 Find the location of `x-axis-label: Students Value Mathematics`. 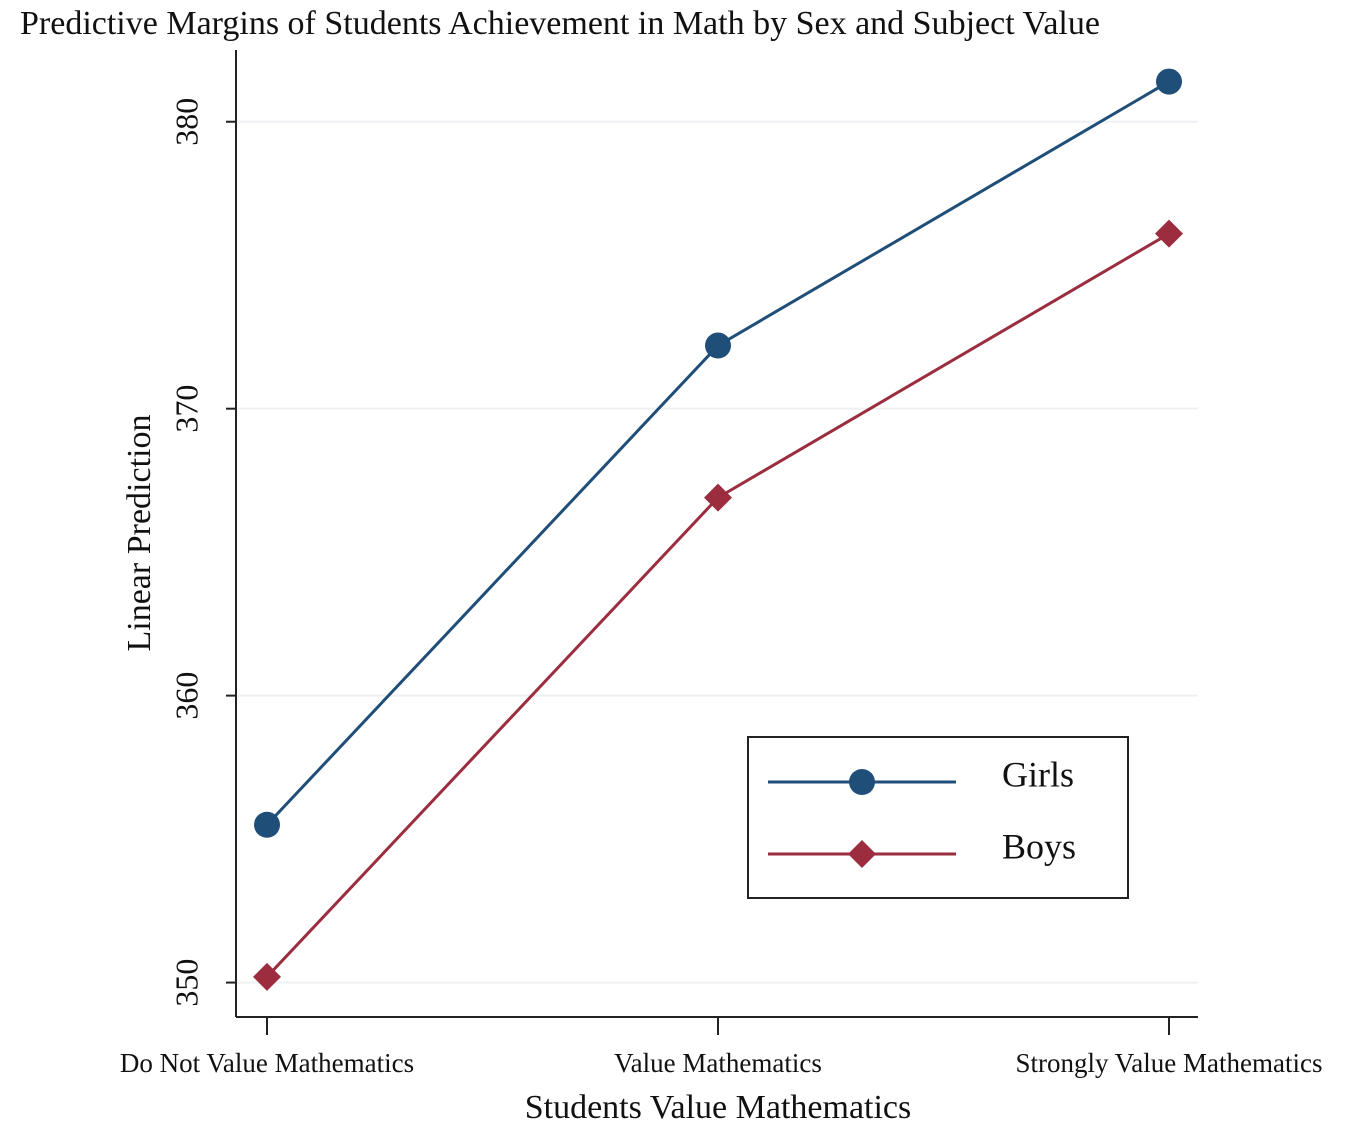

x-axis-label: Students Value Mathematics is located at coordinates (718, 1107).